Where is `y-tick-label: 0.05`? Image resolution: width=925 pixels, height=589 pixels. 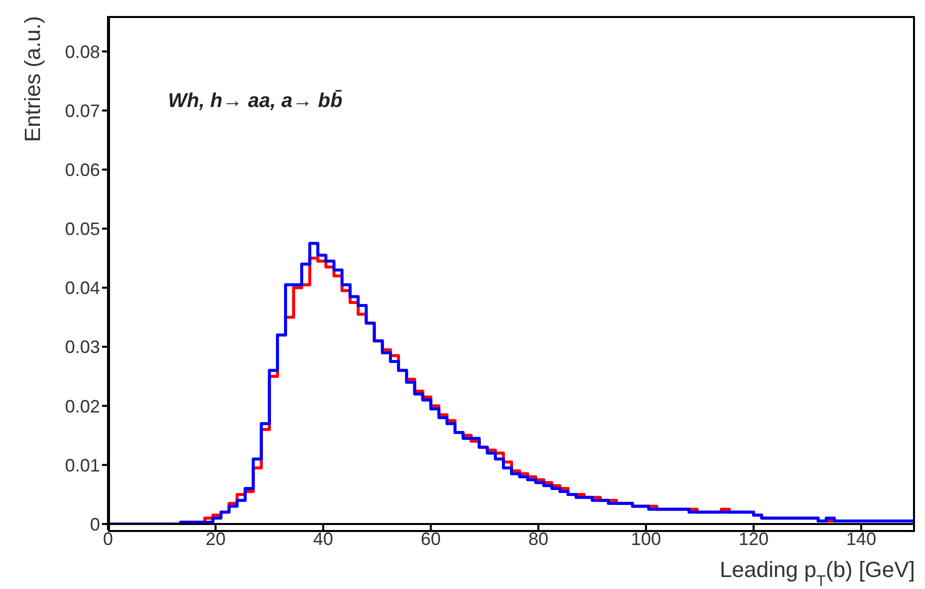
y-tick-label: 0.05 is located at coordinates (82, 229).